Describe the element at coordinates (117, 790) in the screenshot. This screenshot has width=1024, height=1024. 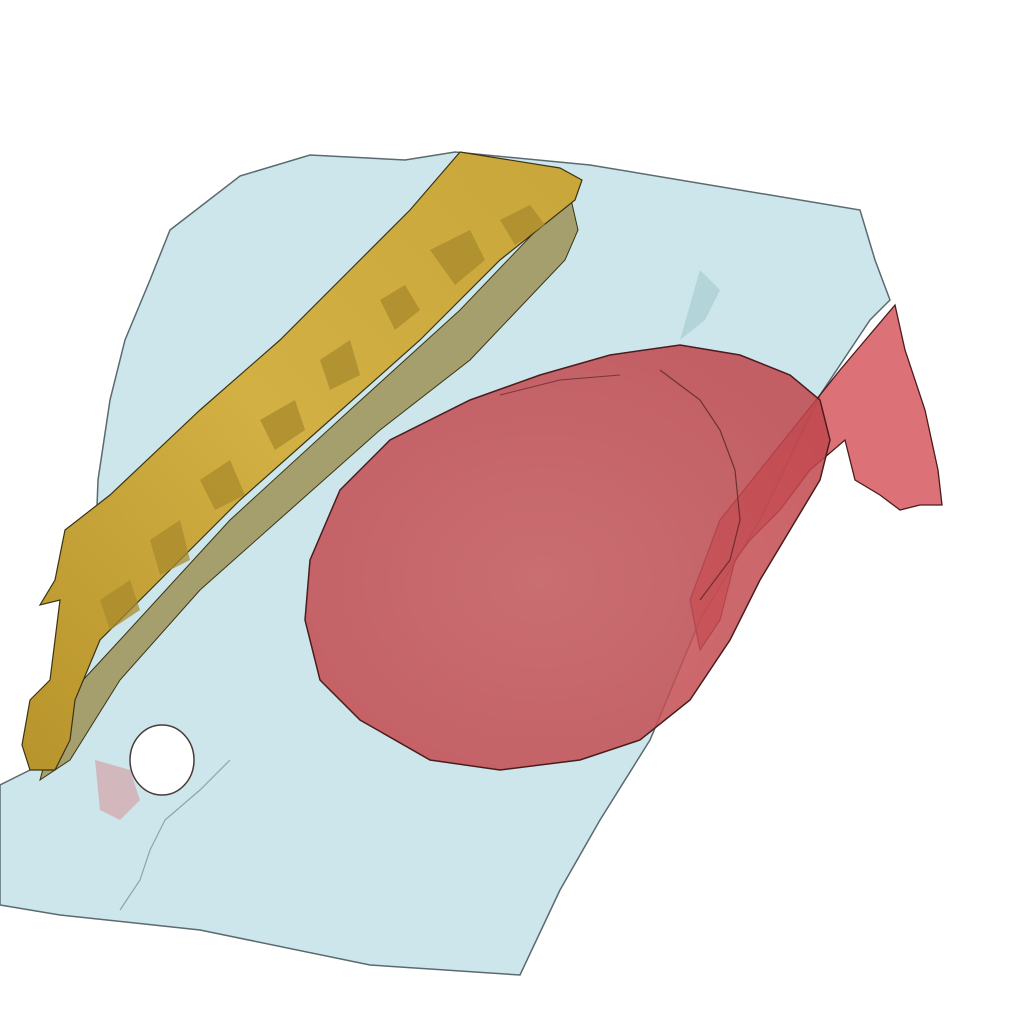
I see `red-fragment` at that location.